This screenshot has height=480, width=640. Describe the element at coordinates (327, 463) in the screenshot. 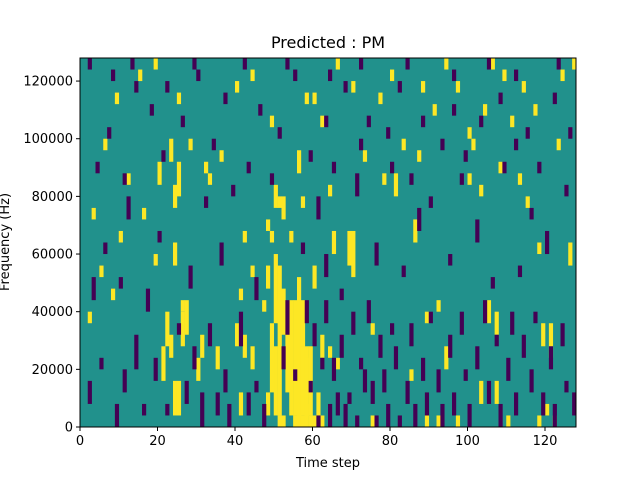

I see `x-axis-label: Time step` at that location.